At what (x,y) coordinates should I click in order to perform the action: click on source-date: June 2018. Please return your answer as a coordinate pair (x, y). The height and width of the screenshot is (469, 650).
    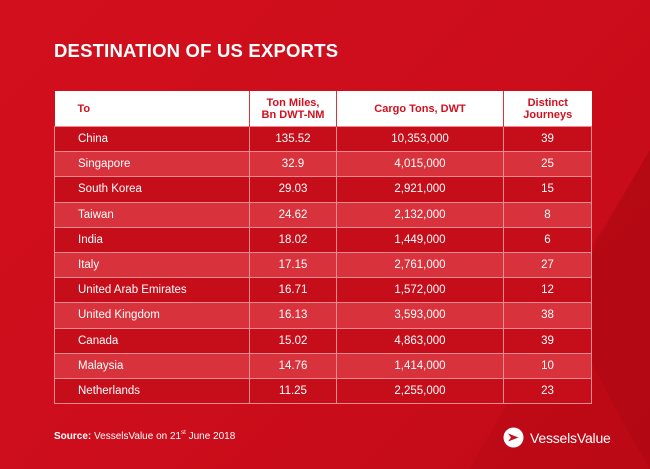
    Looking at the image, I should click on (210, 436).